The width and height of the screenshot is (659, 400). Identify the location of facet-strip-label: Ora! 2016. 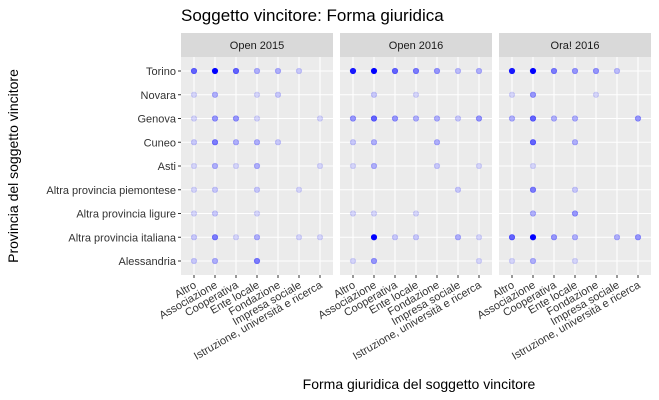
(575, 46).